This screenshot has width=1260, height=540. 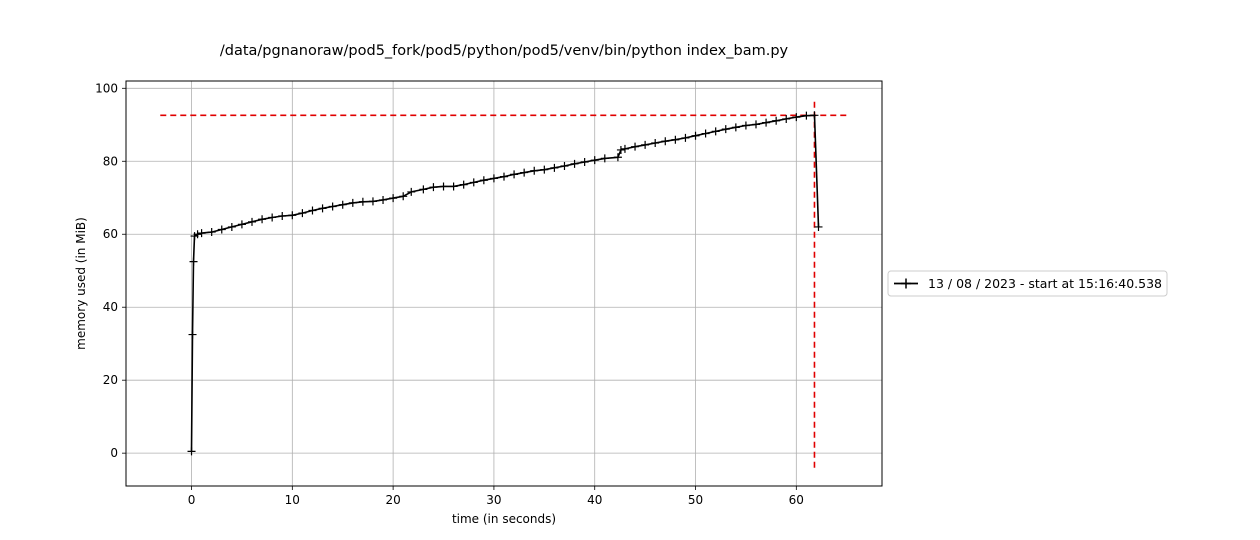 What do you see at coordinates (110, 161) in the screenshot?
I see `y-tick-label: 80` at bounding box center [110, 161].